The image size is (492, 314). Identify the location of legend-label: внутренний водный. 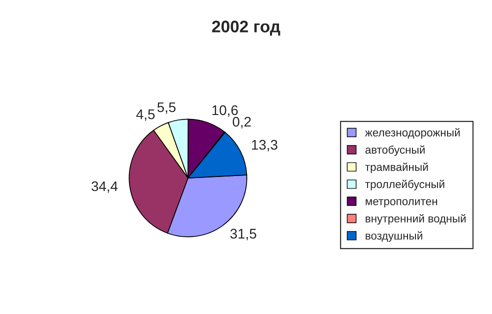
(416, 219).